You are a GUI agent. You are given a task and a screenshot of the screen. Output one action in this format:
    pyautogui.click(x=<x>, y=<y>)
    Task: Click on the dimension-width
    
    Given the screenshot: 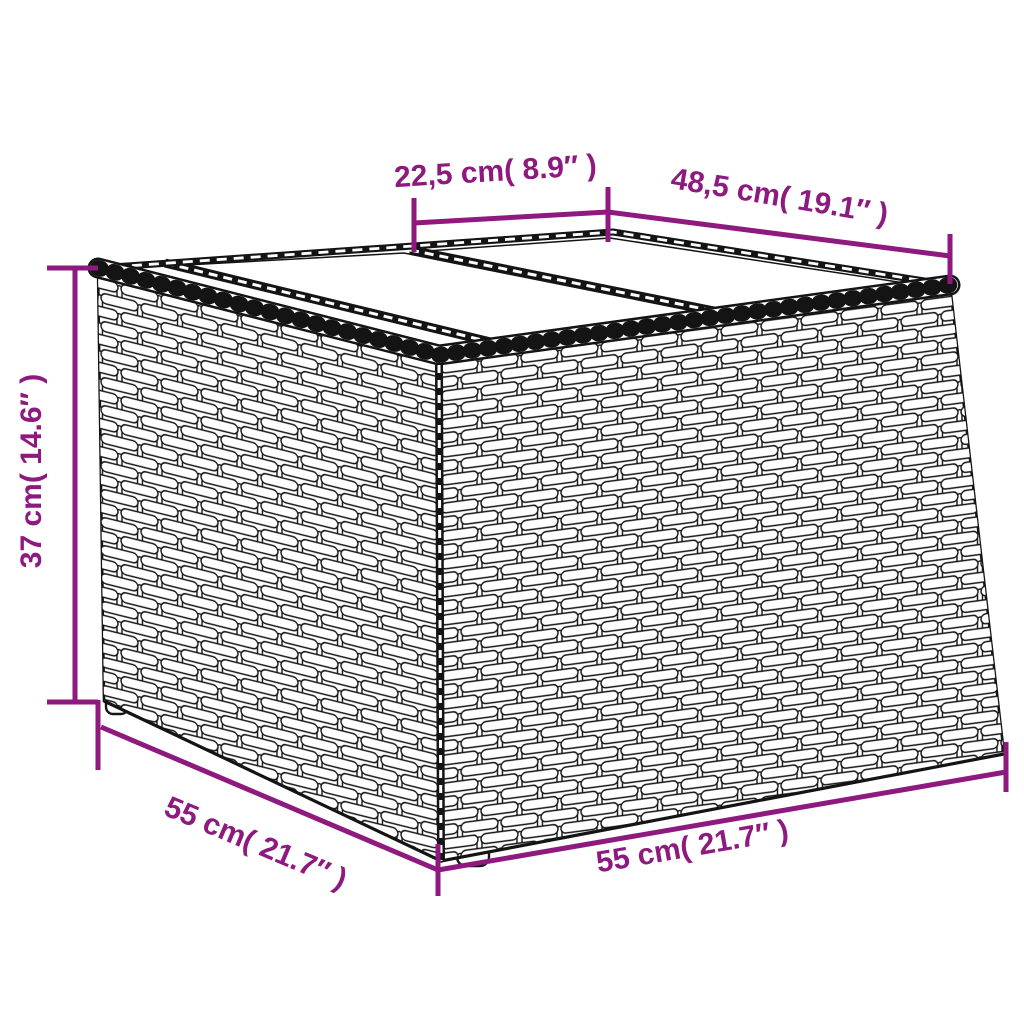 What is the action you would take?
    pyautogui.click(x=723, y=807)
    